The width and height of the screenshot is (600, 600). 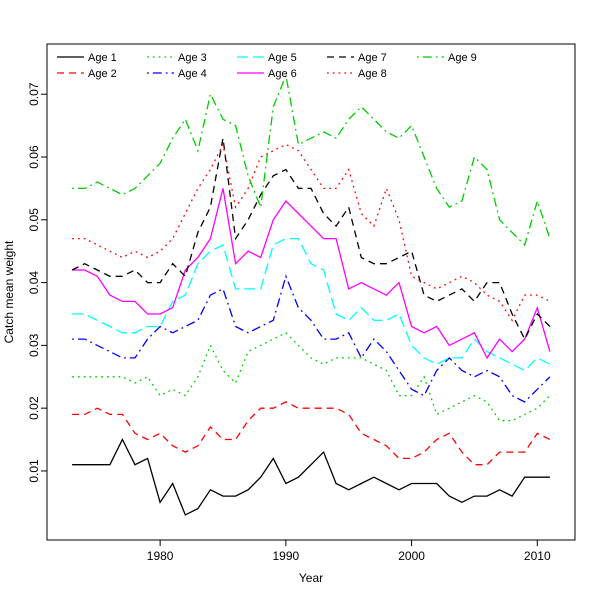 I want to click on legend-label-age-2: Age 2, so click(x=102, y=74).